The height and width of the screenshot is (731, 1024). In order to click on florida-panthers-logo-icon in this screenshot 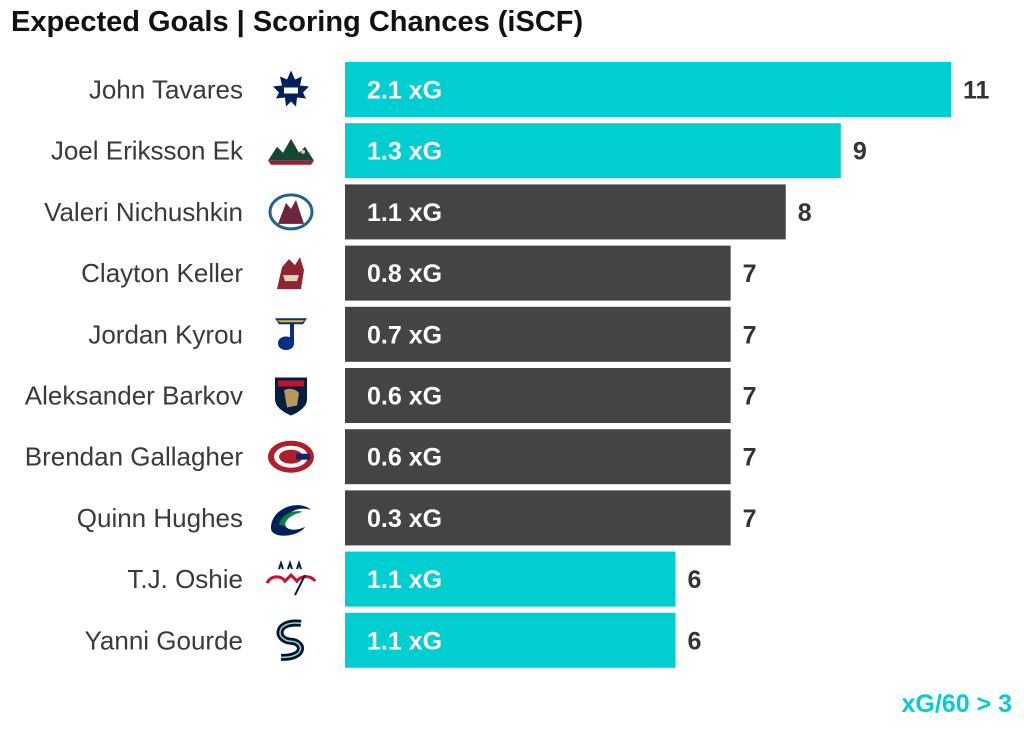, I will do `click(291, 396)`.